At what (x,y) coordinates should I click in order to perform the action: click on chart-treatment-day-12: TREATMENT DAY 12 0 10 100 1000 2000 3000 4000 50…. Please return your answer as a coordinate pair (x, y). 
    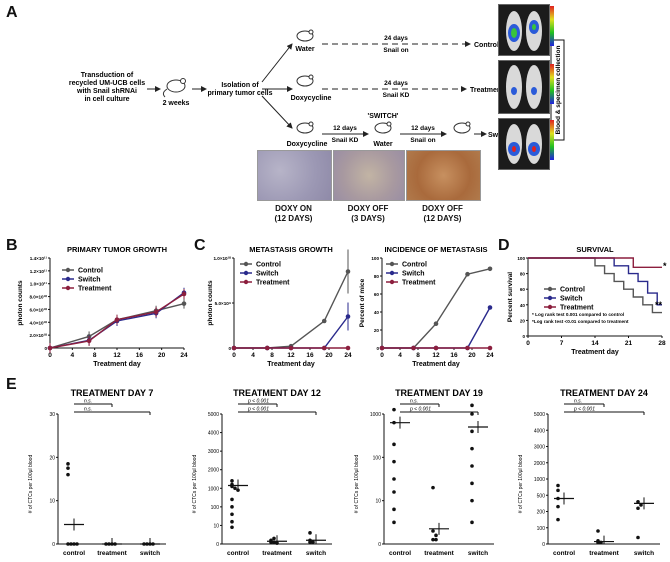
    Looking at the image, I should click on (262, 472).